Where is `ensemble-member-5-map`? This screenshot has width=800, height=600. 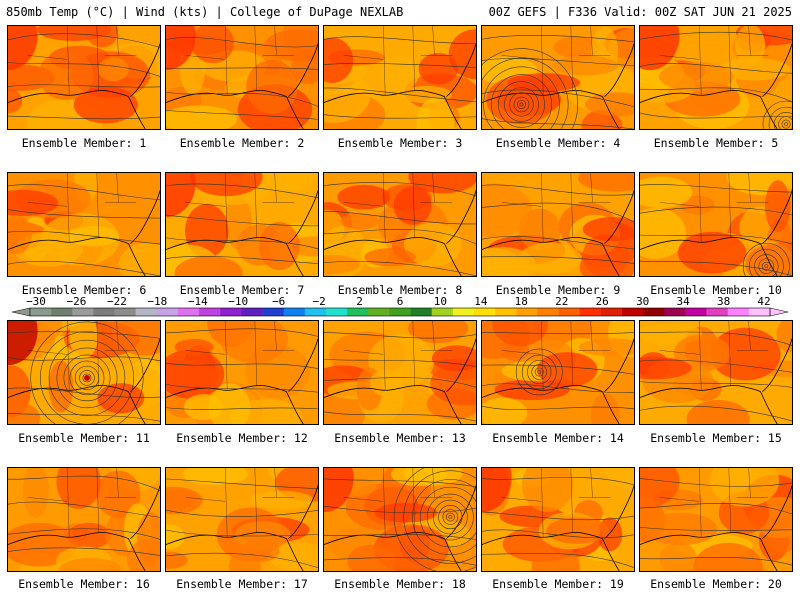
ensemble-member-5-map is located at coordinates (716, 77).